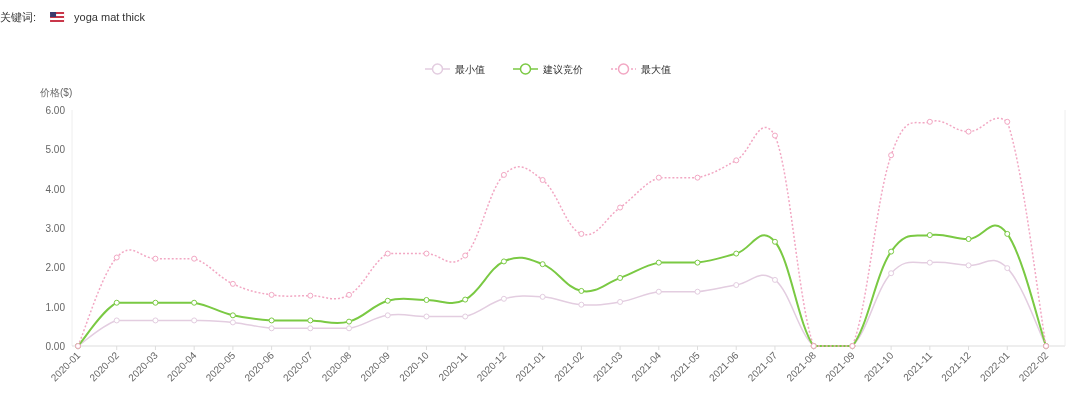 Image resolution: width=1080 pixels, height=410 pixels. What do you see at coordinates (470, 69) in the screenshot?
I see `legend-label: 最小值` at bounding box center [470, 69].